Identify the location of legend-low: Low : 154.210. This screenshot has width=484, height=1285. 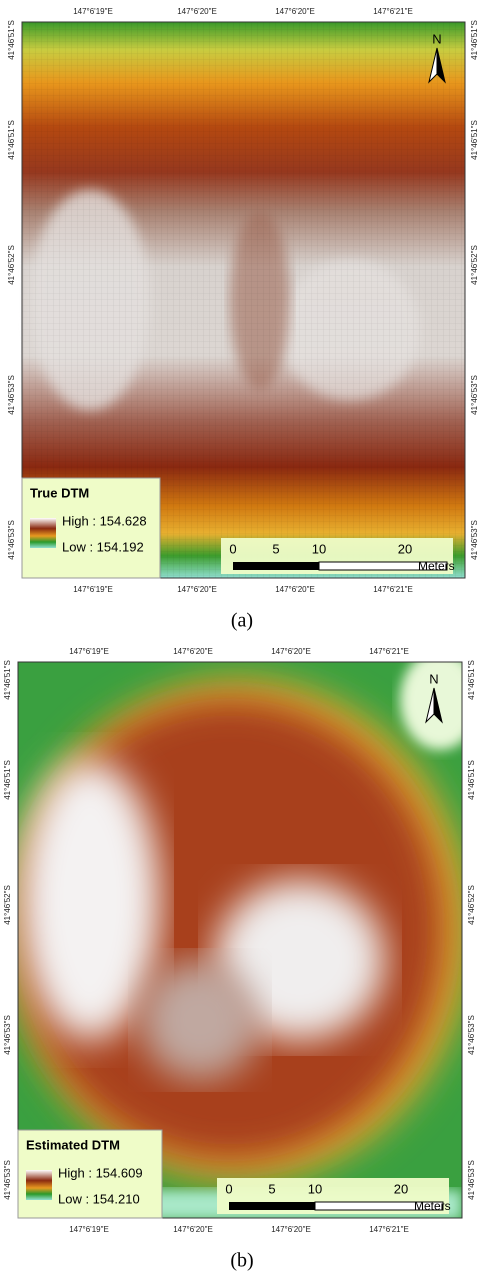
(99, 1198).